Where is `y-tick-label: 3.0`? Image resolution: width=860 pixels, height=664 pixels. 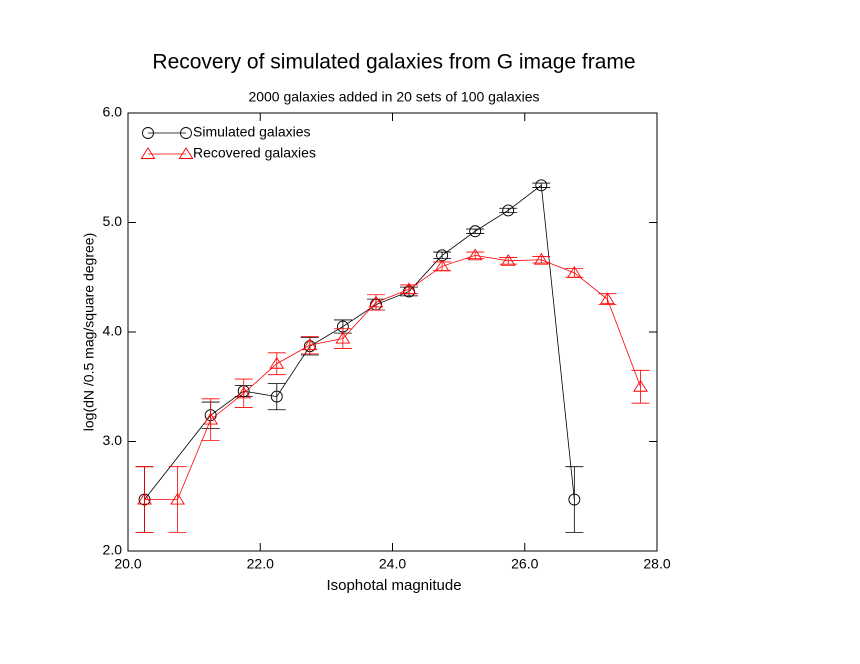 y-tick-label: 3.0 is located at coordinates (113, 440).